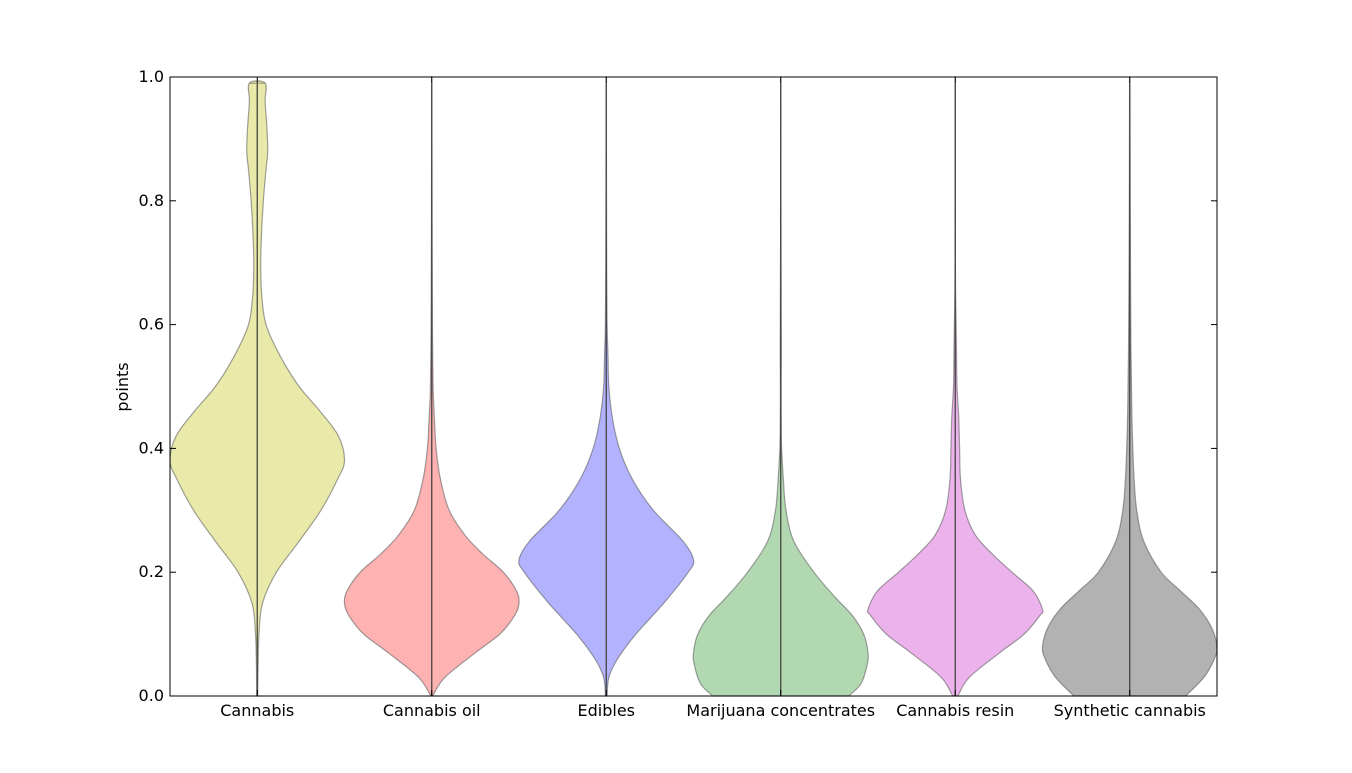 The height and width of the screenshot is (773, 1352). What do you see at coordinates (151, 695) in the screenshot?
I see `y-tick-label: 0.0` at bounding box center [151, 695].